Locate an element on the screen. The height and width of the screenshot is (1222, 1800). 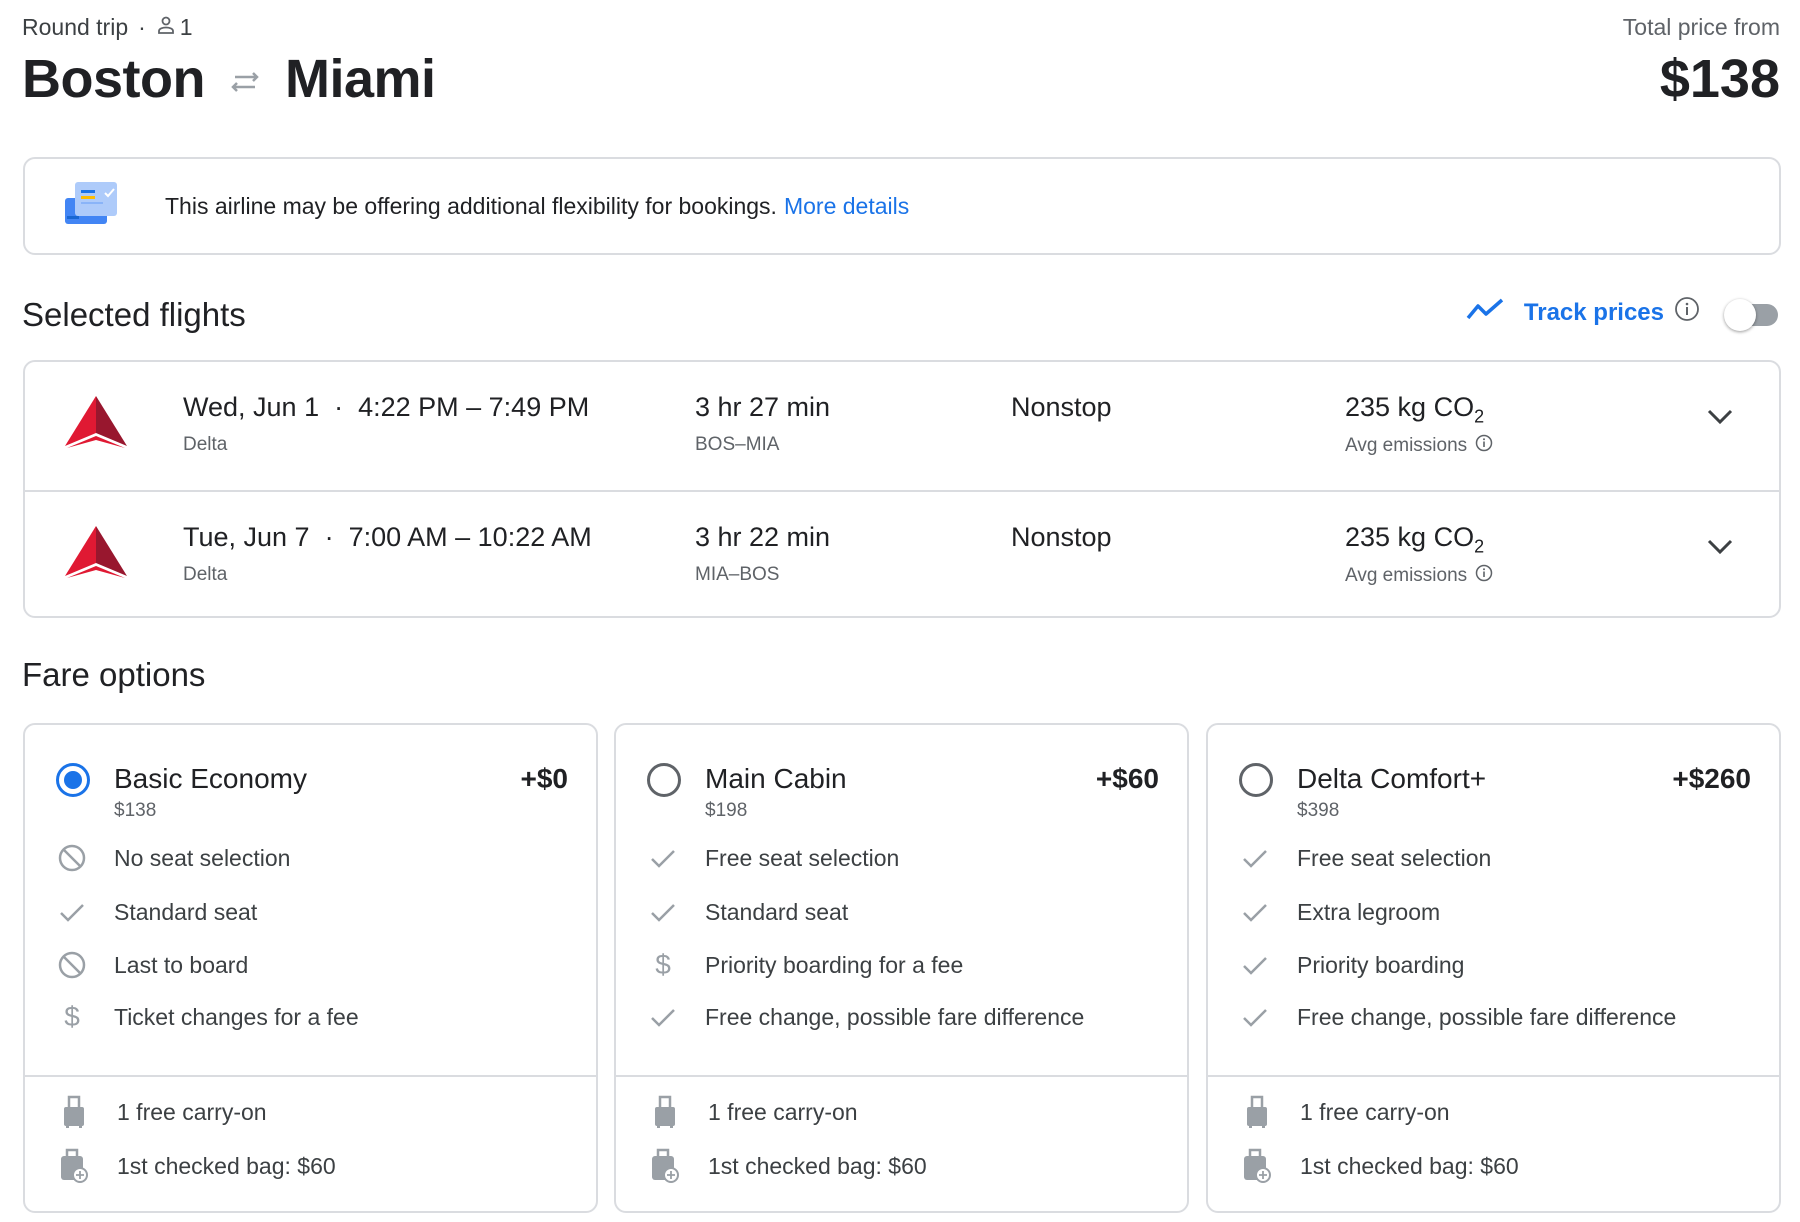
fare-price-difference: +$60 is located at coordinates (1127, 778).